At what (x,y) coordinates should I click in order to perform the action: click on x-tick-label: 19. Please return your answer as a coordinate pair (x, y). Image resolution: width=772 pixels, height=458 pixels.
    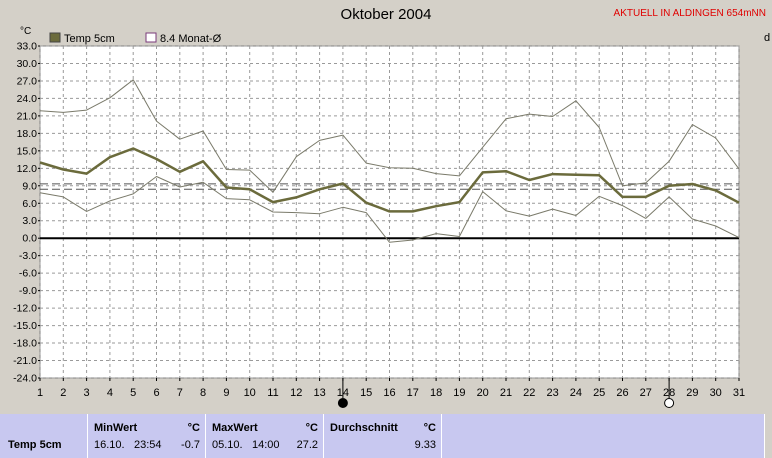
    Looking at the image, I should click on (459, 393).